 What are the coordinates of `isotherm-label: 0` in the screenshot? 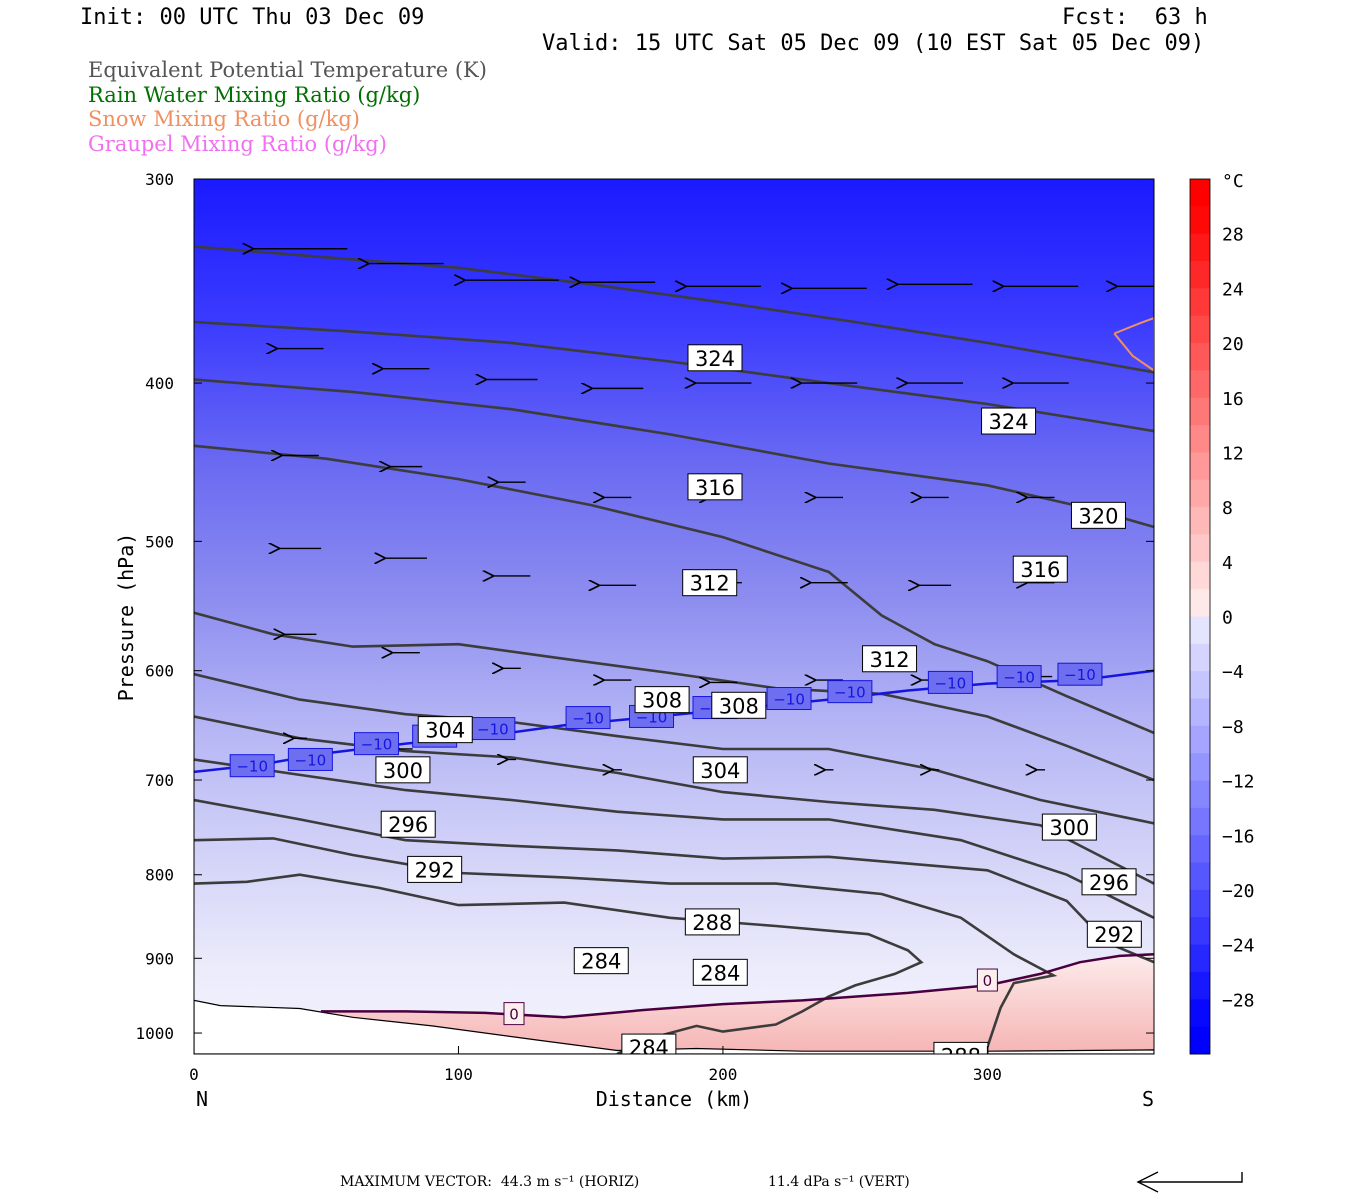 It's located at (988, 981).